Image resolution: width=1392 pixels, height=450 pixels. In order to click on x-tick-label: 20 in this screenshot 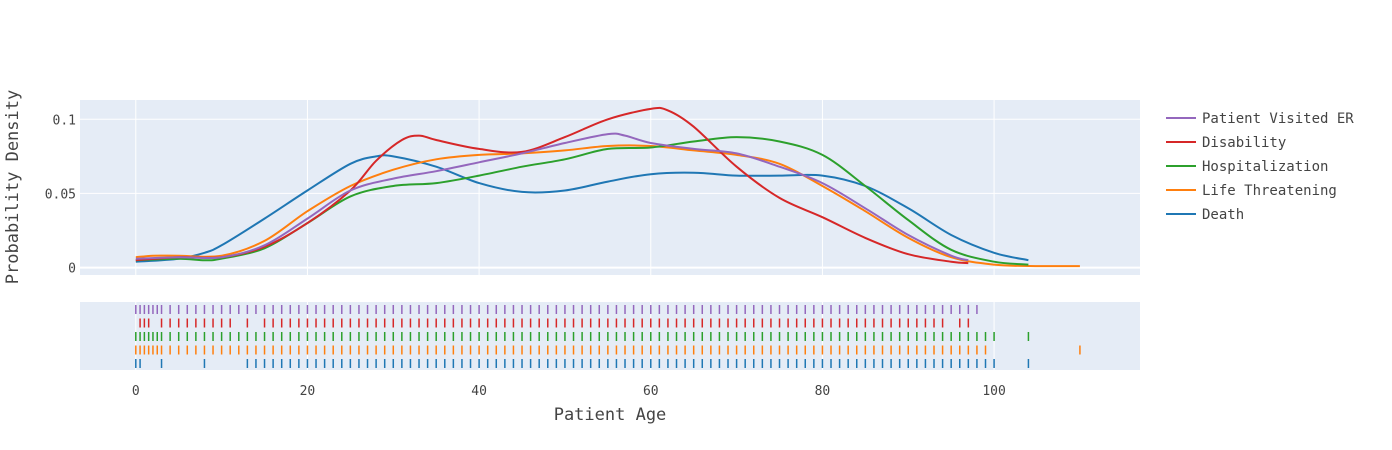, I will do `click(308, 391)`.